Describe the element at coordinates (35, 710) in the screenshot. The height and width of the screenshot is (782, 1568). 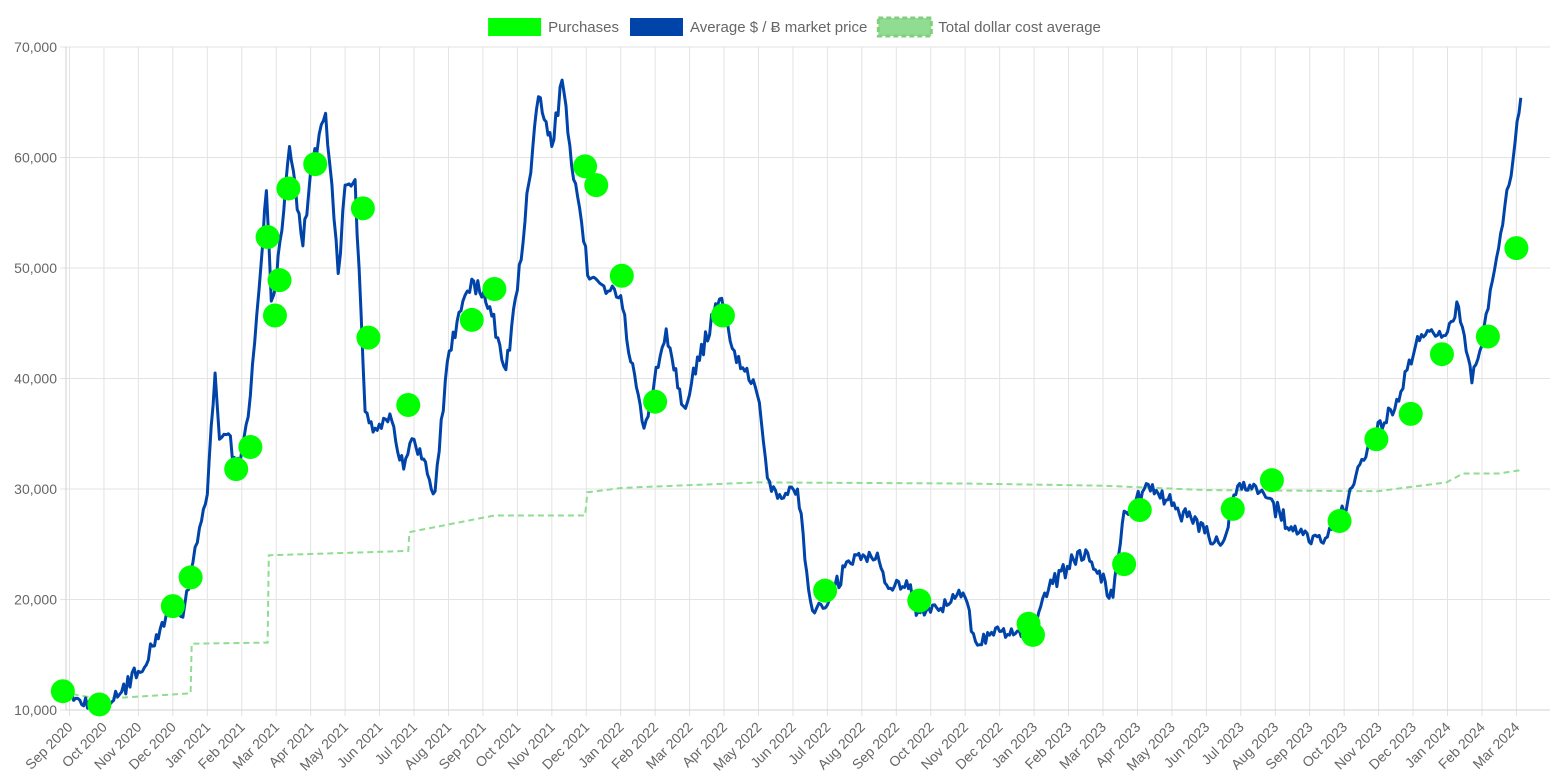
I see `y-tick-label: 10,000` at that location.